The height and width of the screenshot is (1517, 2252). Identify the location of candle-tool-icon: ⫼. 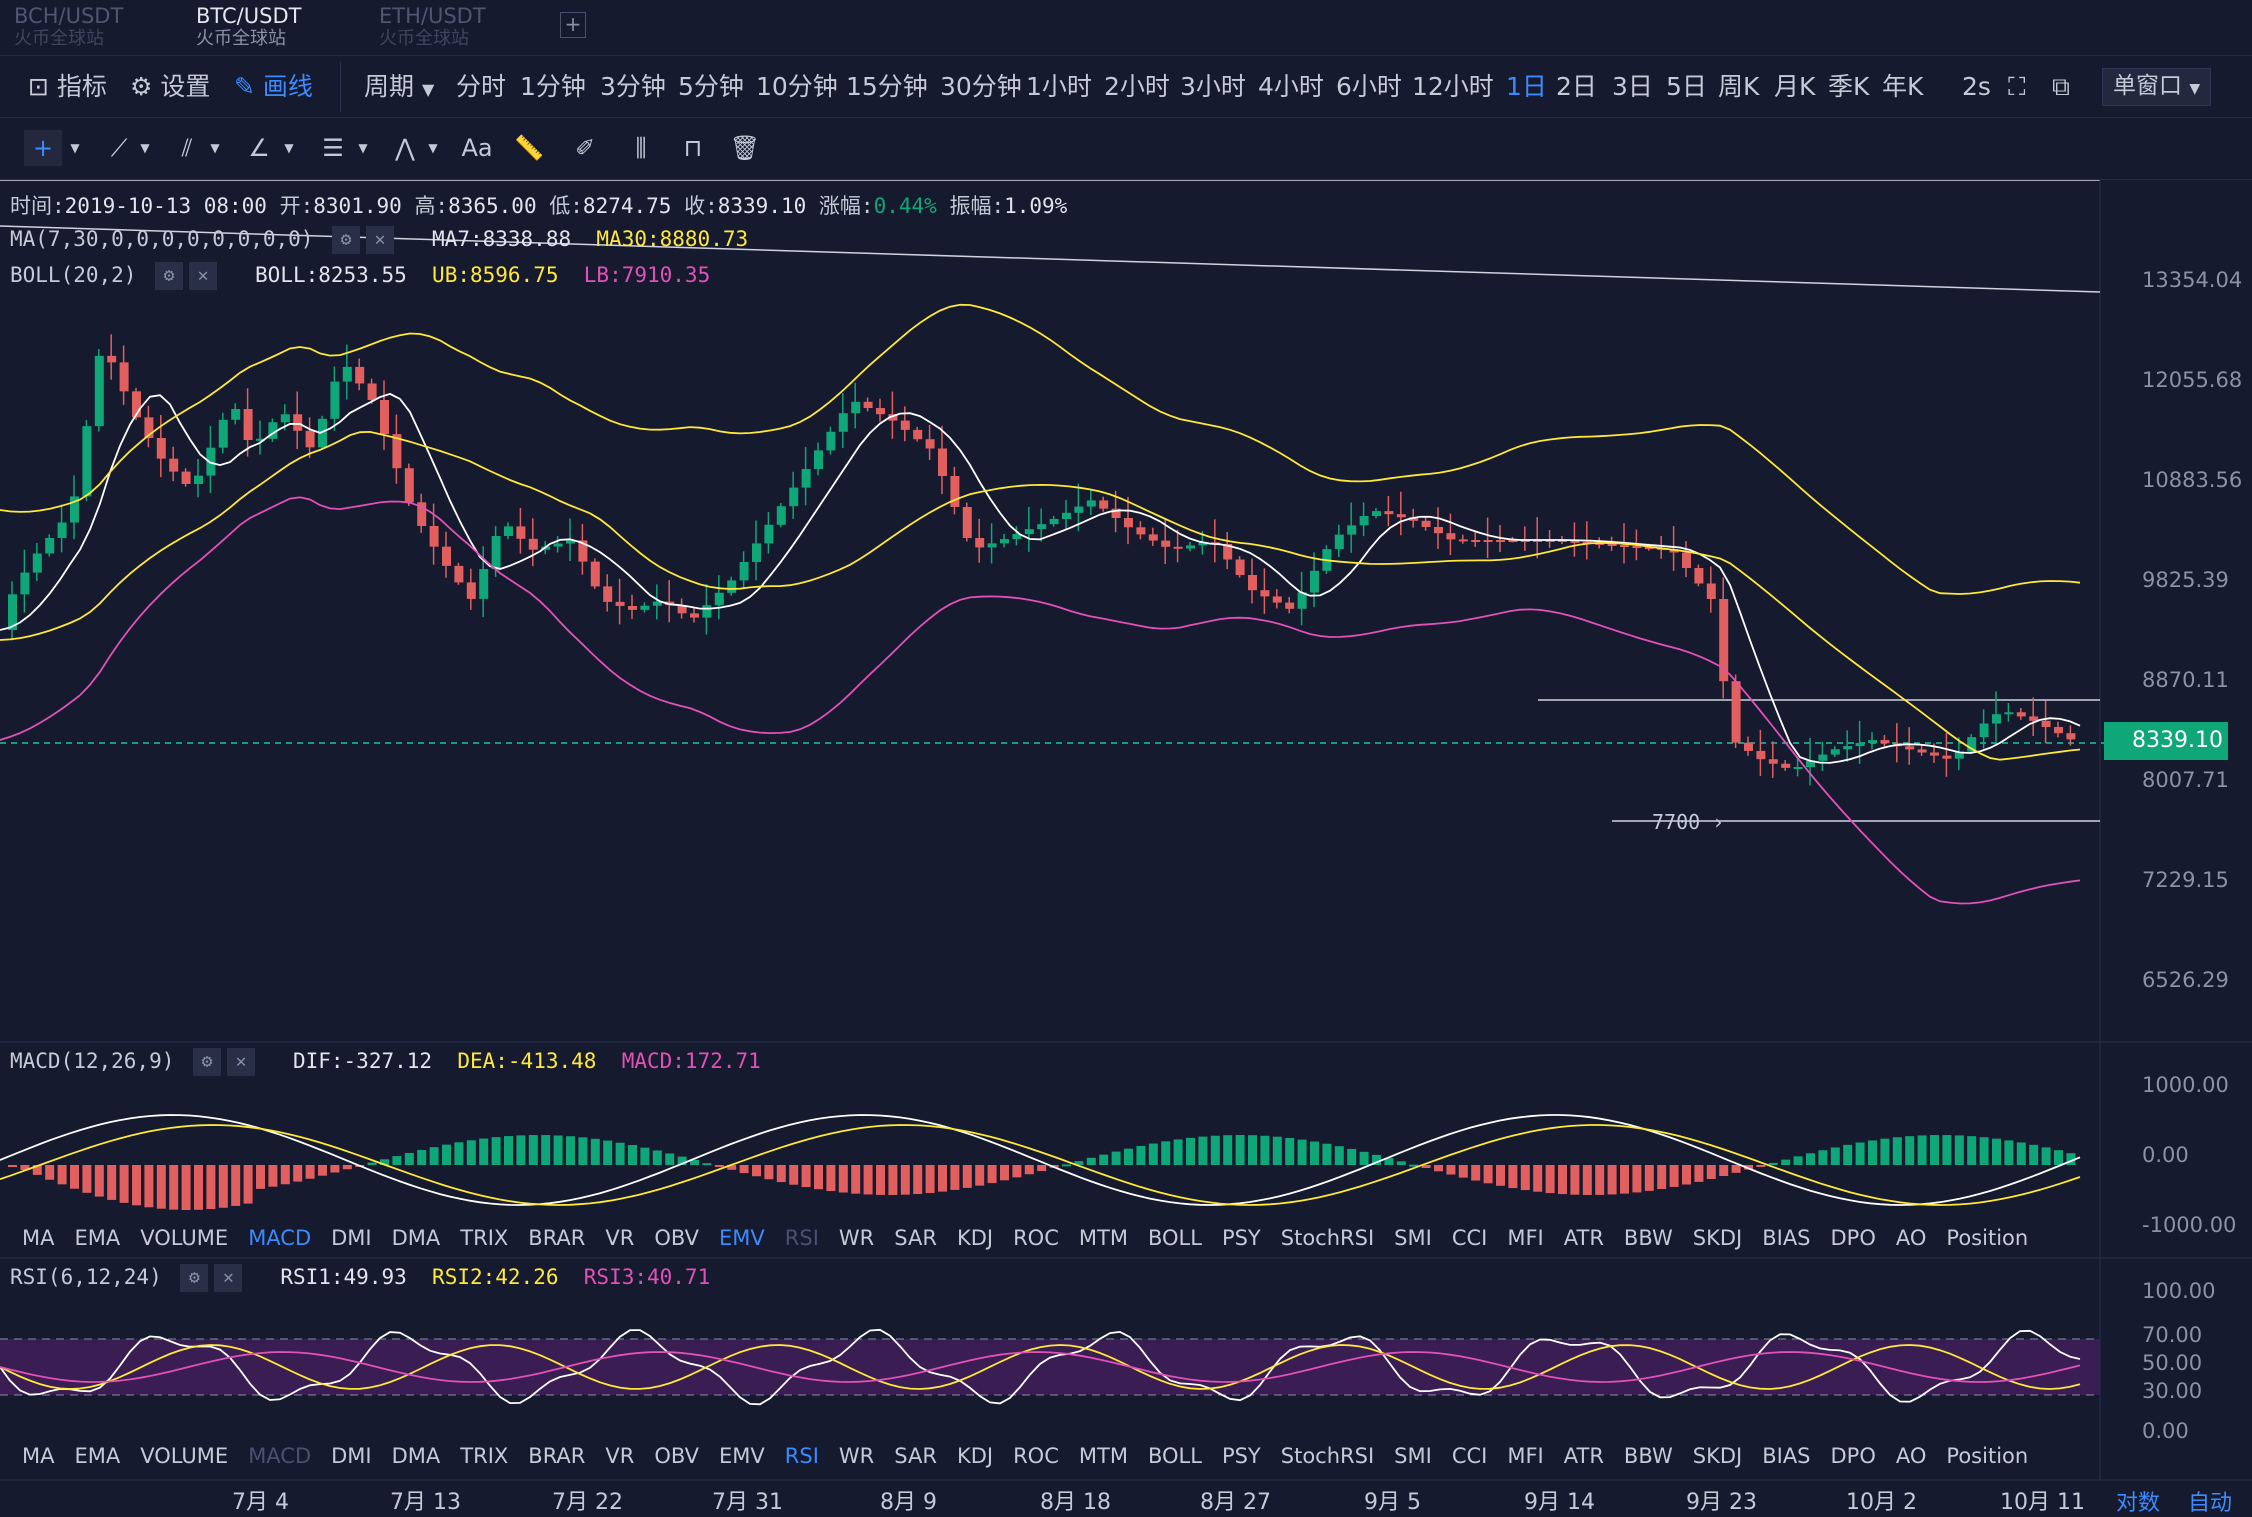
(641, 148).